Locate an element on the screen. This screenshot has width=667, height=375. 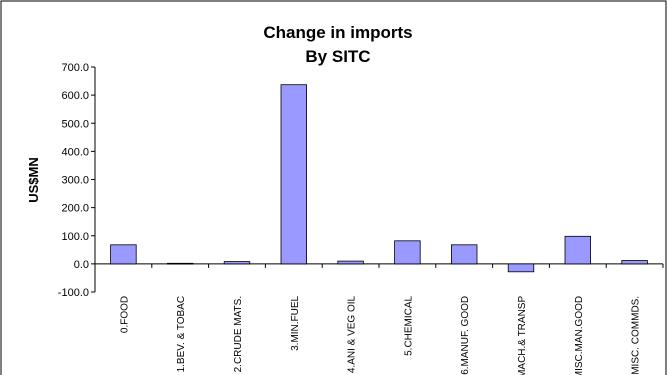
y-tick-label: 400.0 is located at coordinates (75, 152).